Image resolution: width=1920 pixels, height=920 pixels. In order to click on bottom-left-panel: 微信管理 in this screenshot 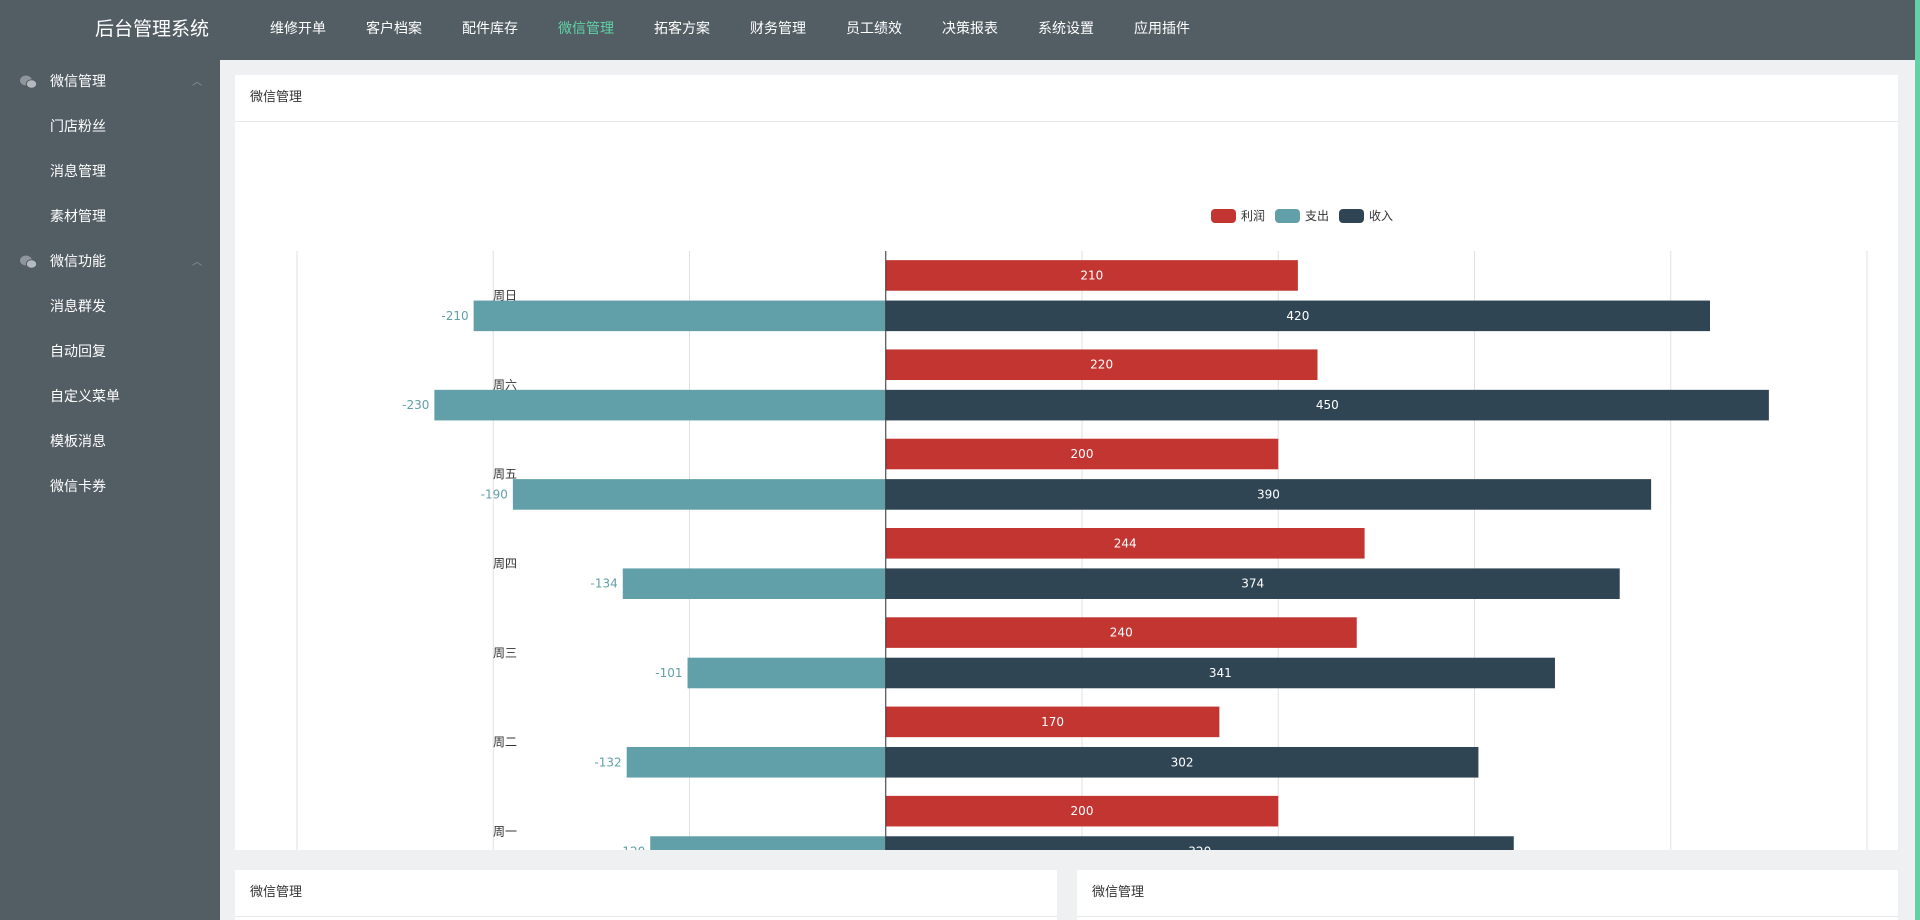, I will do `click(646, 895)`.